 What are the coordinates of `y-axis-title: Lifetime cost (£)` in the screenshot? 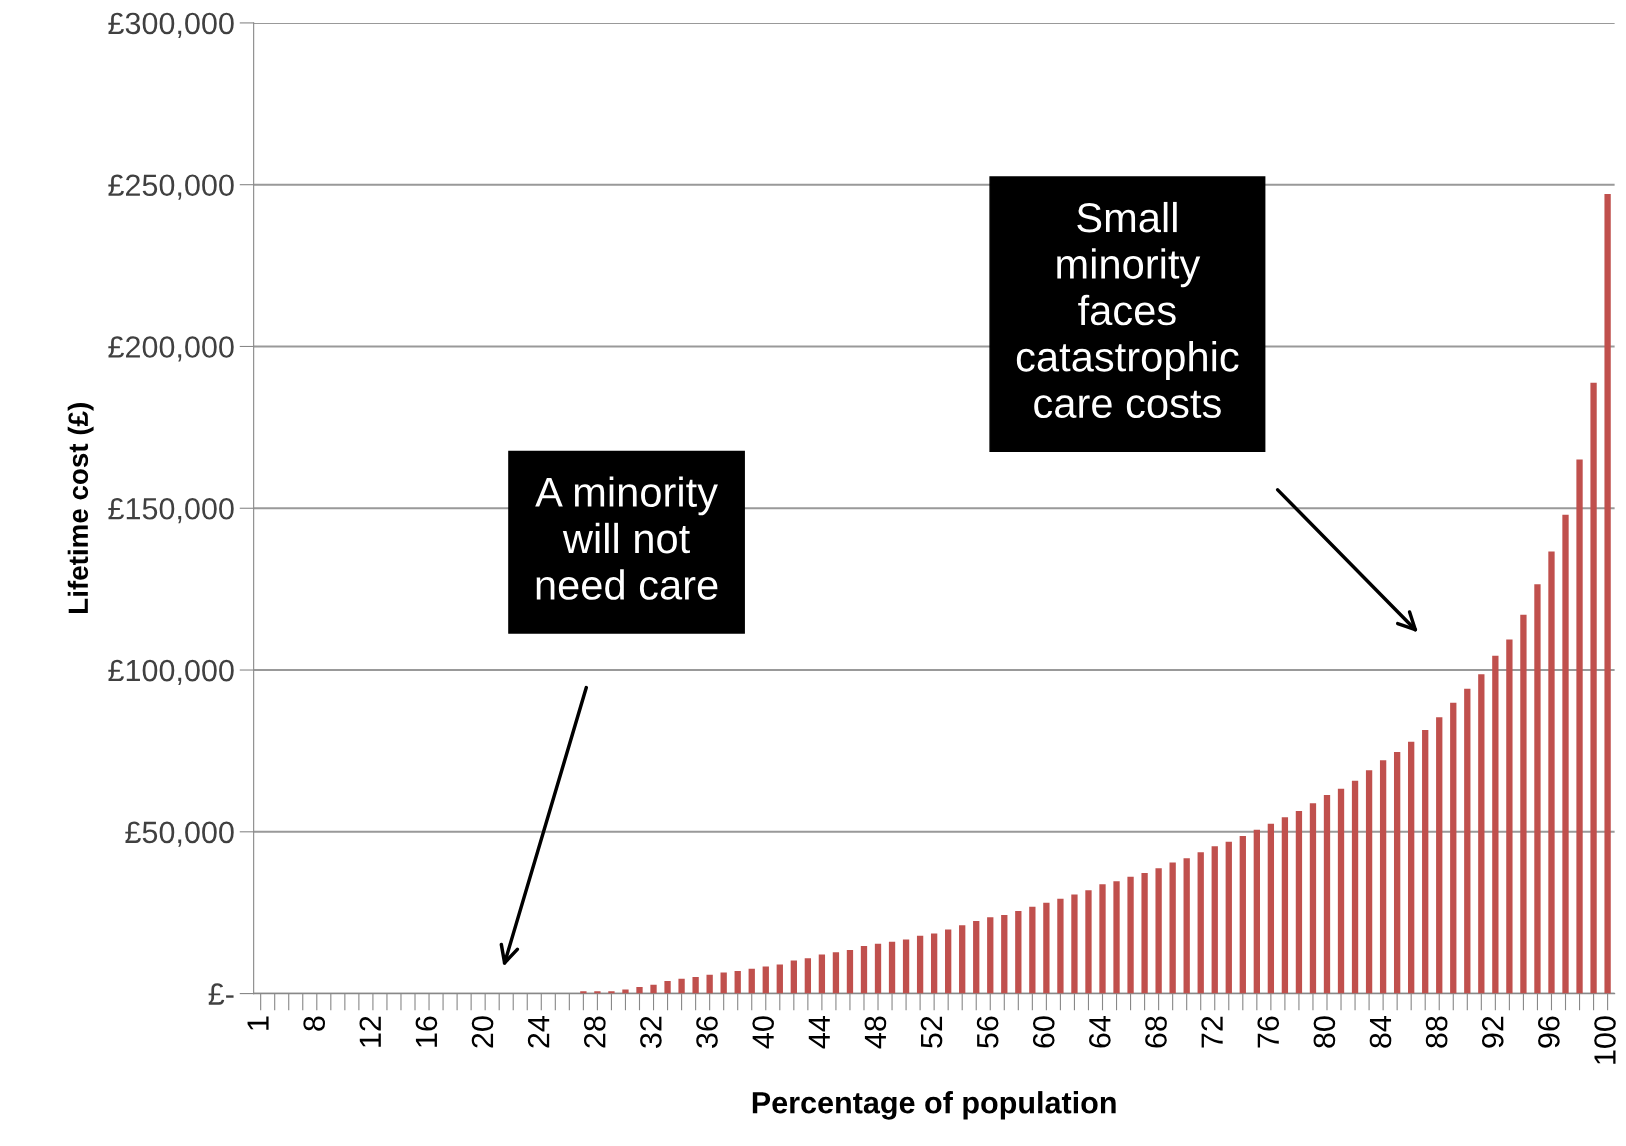 It's located at (80, 508).